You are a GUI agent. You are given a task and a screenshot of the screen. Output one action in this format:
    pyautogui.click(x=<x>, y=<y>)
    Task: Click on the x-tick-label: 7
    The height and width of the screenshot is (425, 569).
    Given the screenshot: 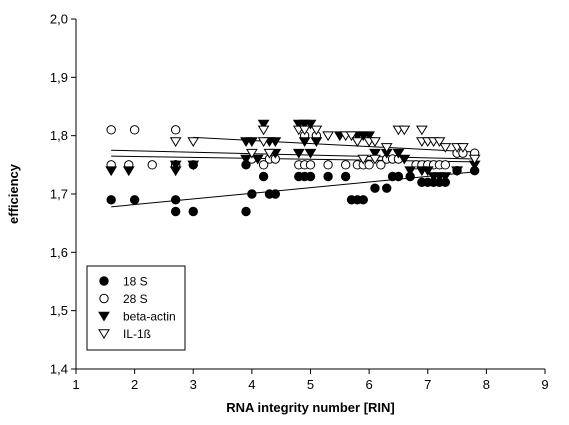 What is the action you would take?
    pyautogui.click(x=427, y=384)
    